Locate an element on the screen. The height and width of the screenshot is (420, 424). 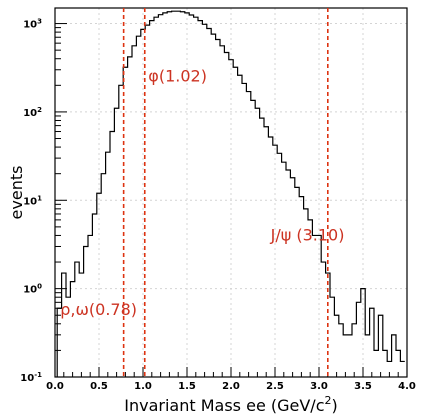
y-axis-title: events is located at coordinates (16, 193).